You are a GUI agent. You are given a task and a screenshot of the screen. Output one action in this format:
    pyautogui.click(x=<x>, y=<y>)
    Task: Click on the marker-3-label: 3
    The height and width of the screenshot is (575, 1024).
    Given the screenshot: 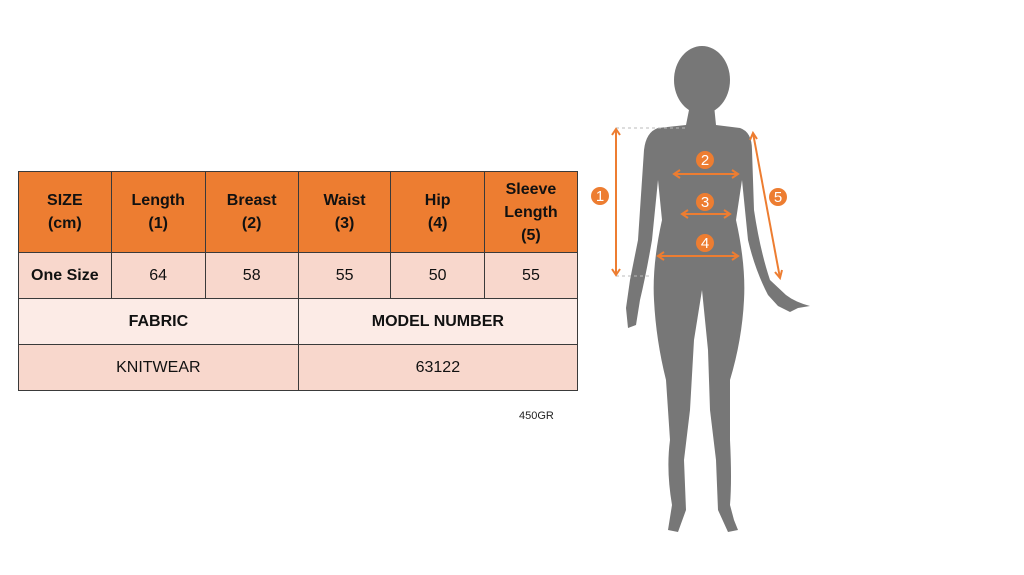 What is the action you would take?
    pyautogui.click(x=705, y=202)
    